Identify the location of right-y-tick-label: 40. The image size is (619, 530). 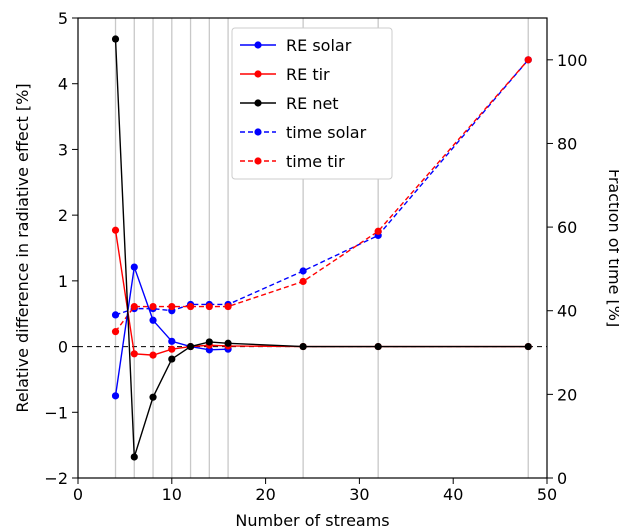
(567, 311).